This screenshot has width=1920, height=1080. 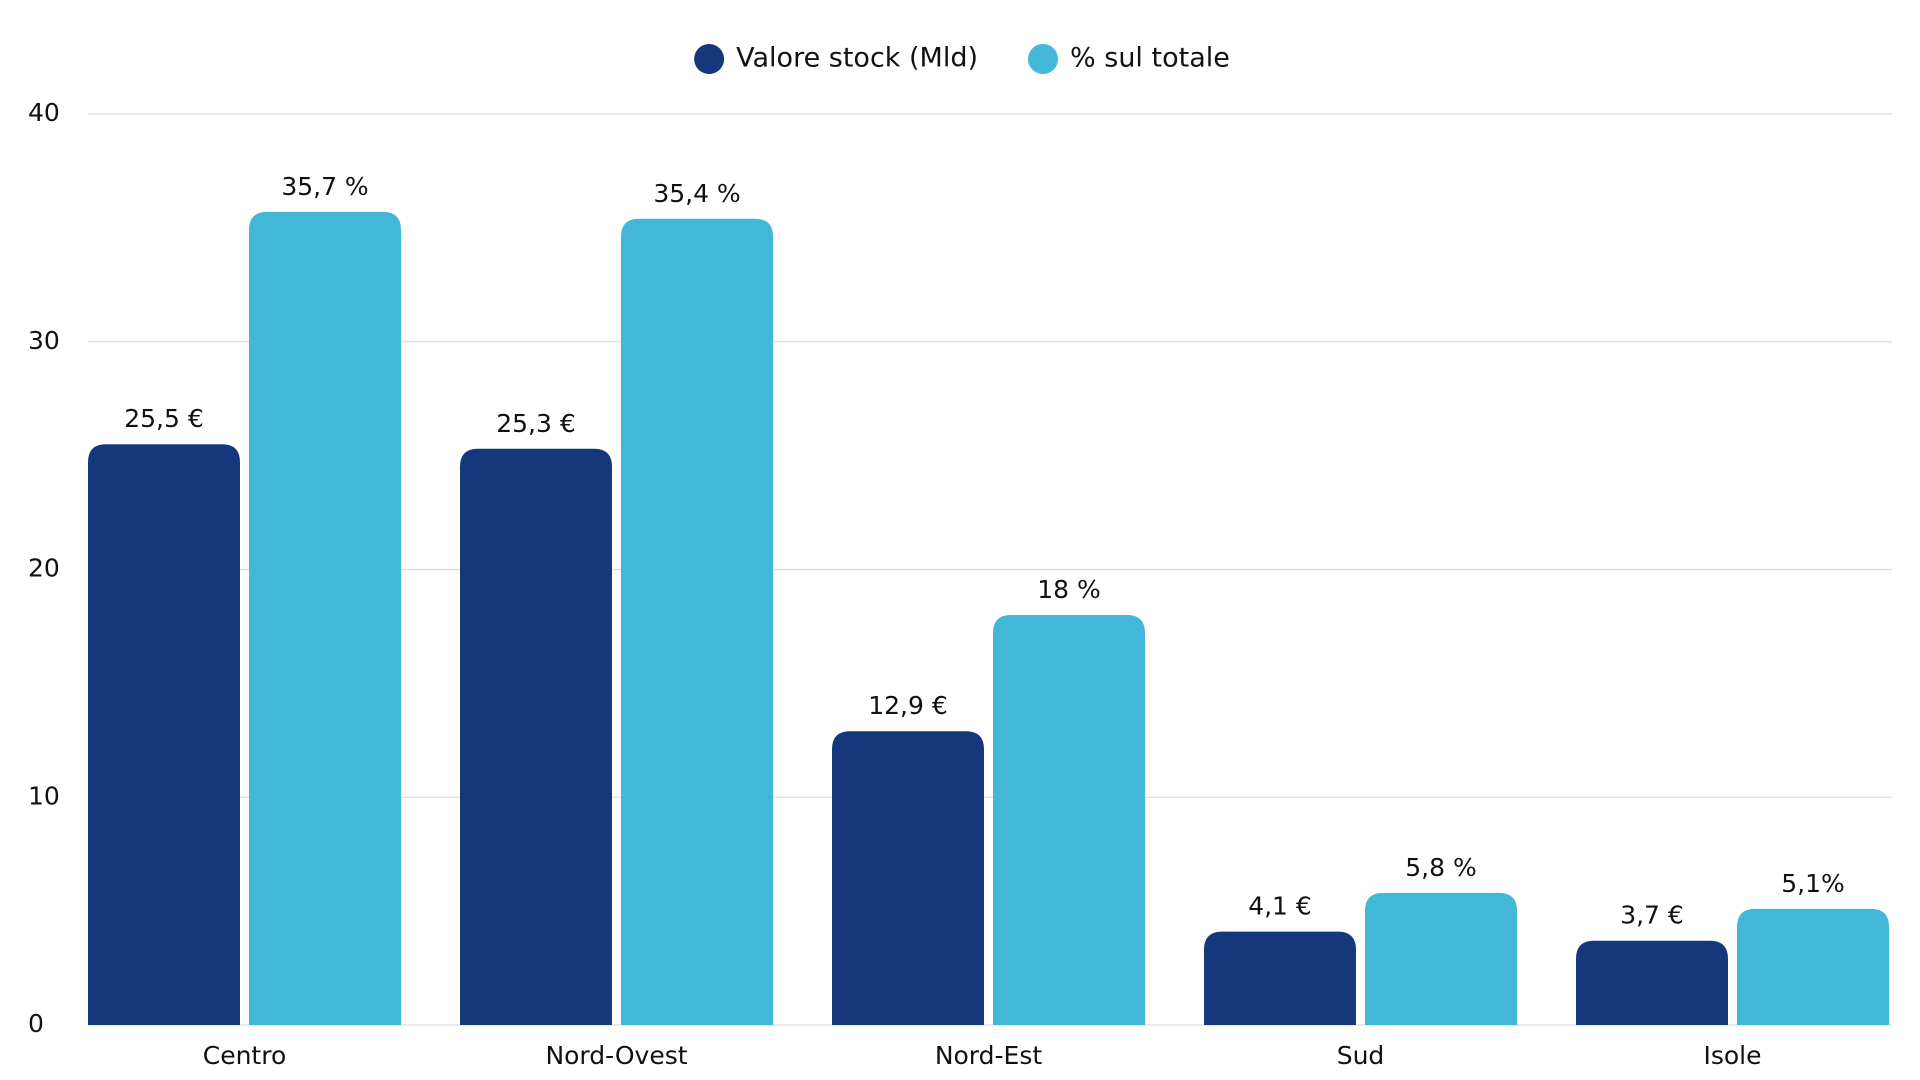 What do you see at coordinates (245, 1055) in the screenshot?
I see `x-tick-label: Centro` at bounding box center [245, 1055].